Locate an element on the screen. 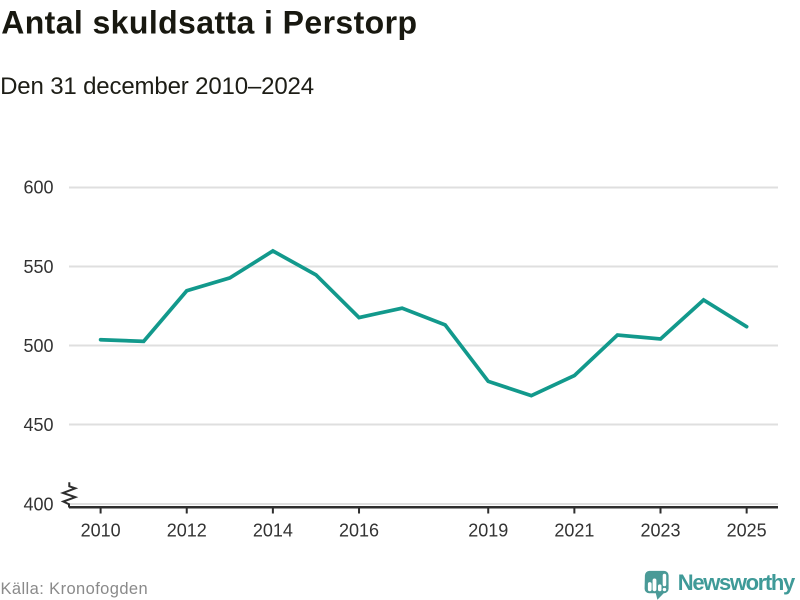 The width and height of the screenshot is (800, 600). svg-text: 2012 is located at coordinates (187, 531).